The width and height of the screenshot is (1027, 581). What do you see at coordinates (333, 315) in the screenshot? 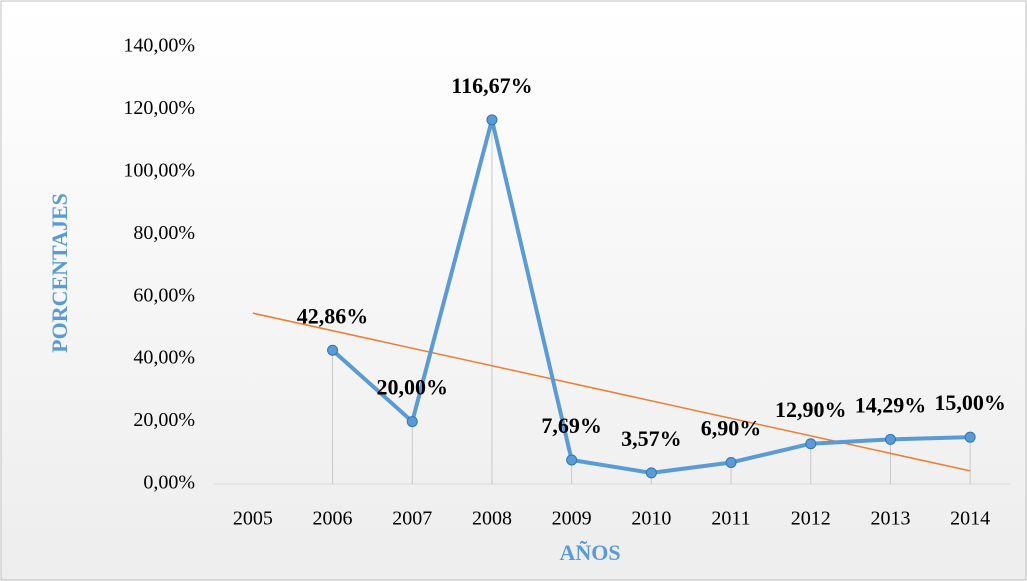
I see `data-label: 42,86%` at bounding box center [333, 315].